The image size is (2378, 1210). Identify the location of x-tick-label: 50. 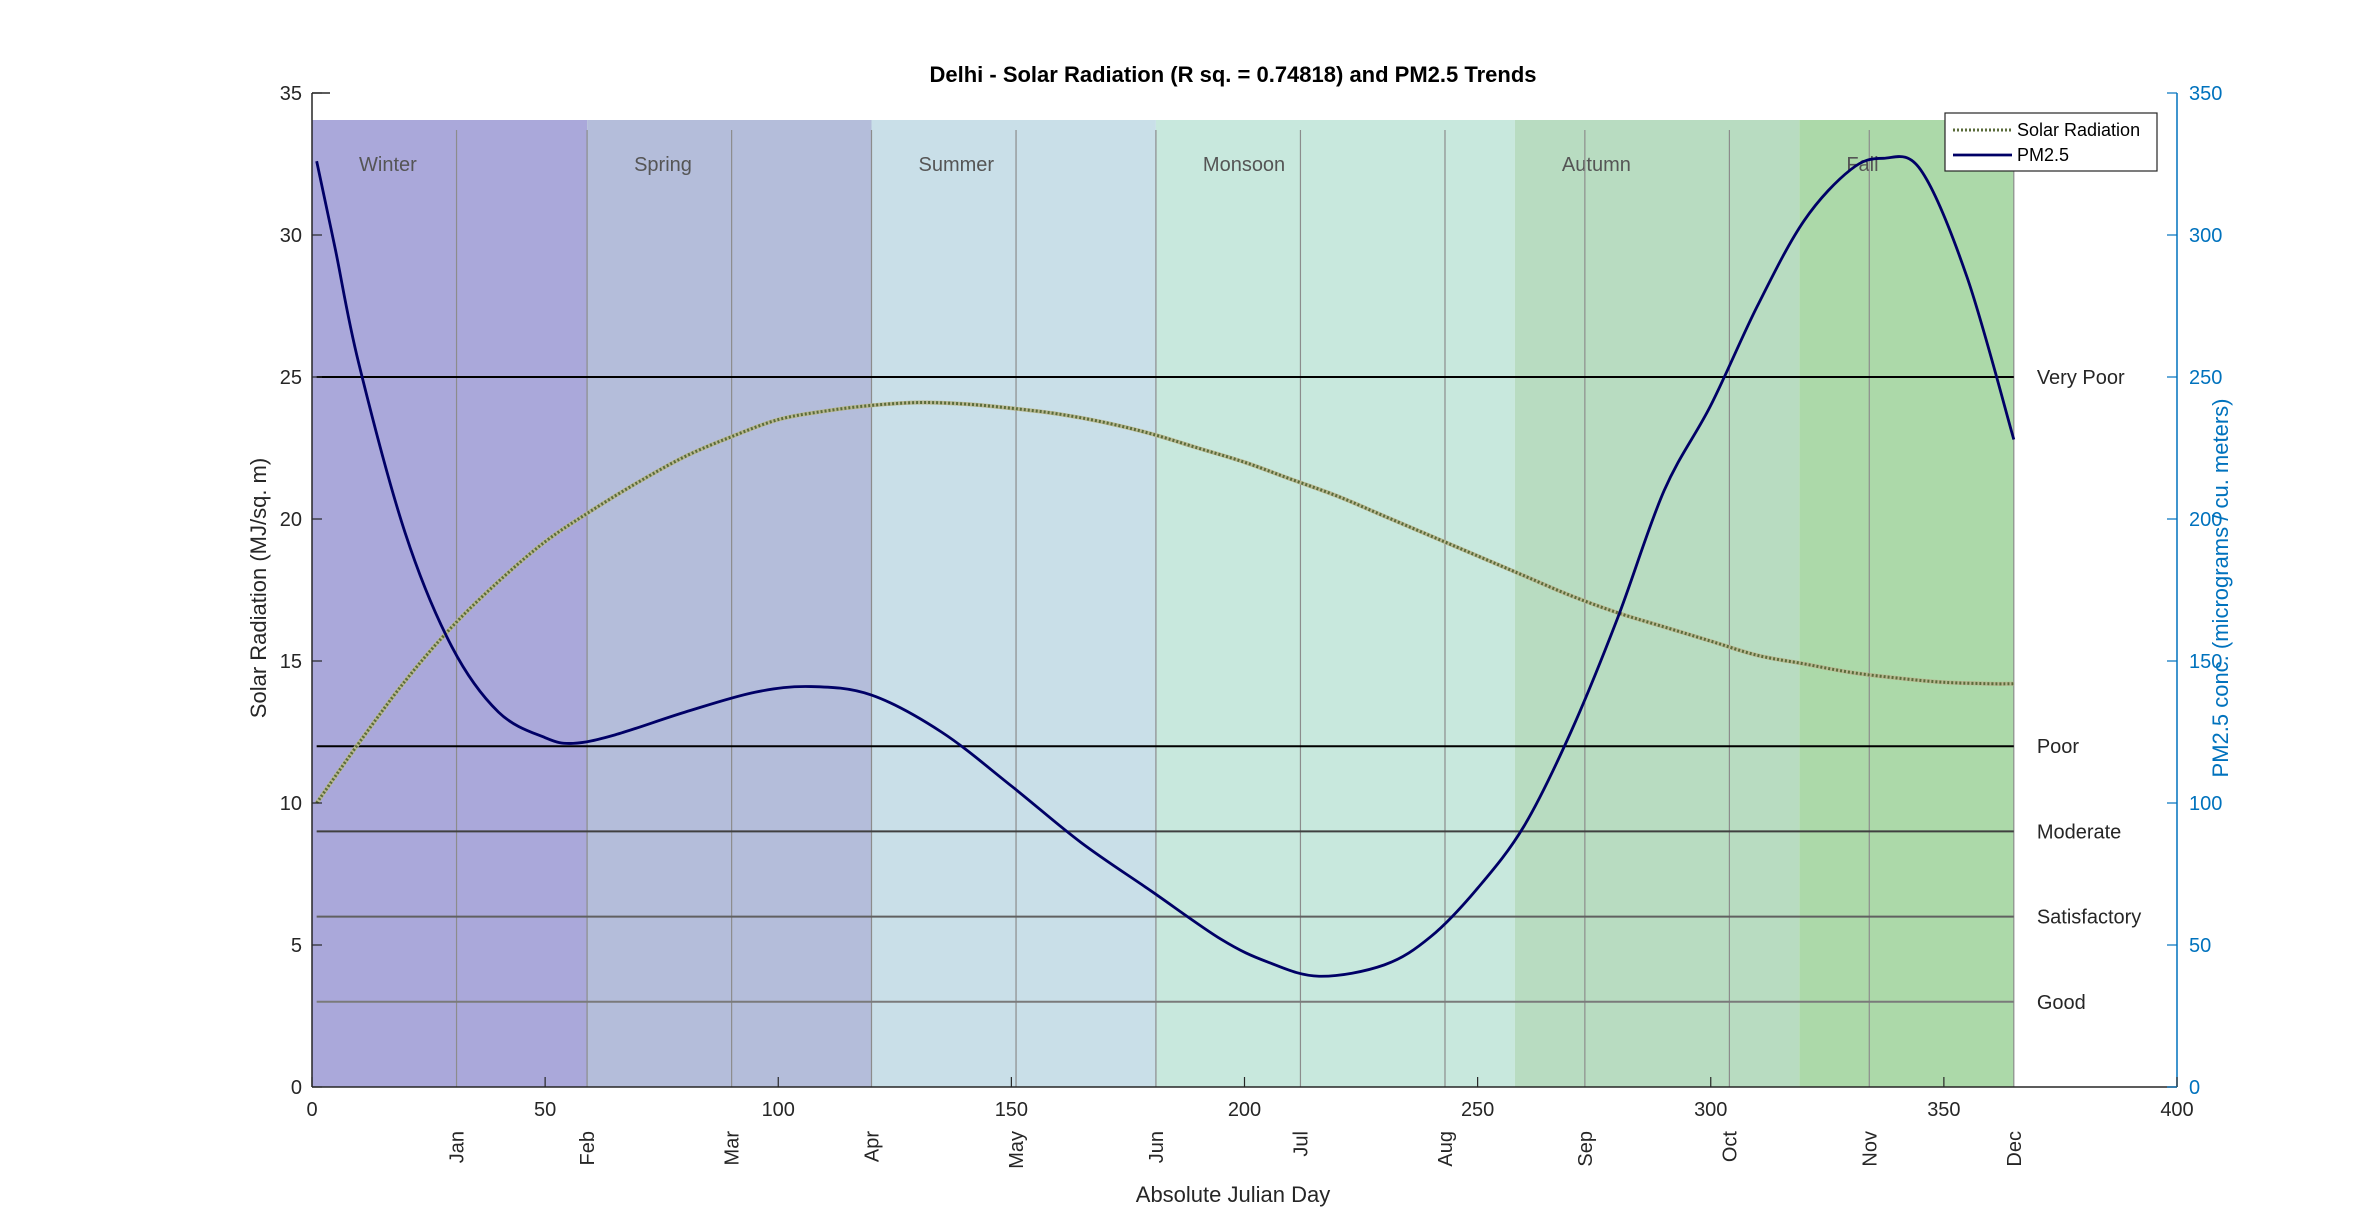
(545, 1110).